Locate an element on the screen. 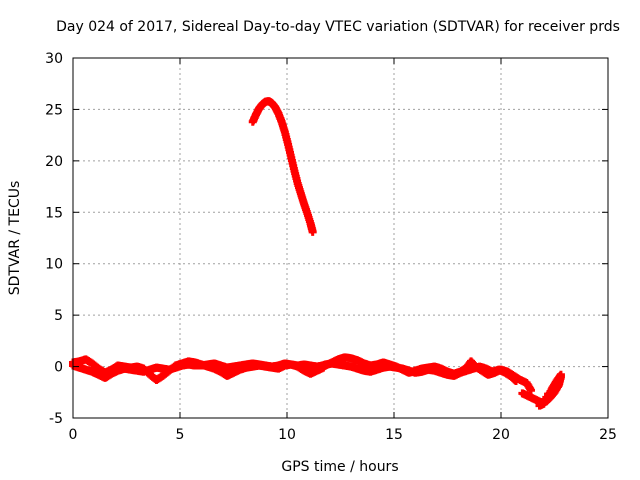 This screenshot has width=640, height=480. y-tick-label: 15 is located at coordinates (54, 213).